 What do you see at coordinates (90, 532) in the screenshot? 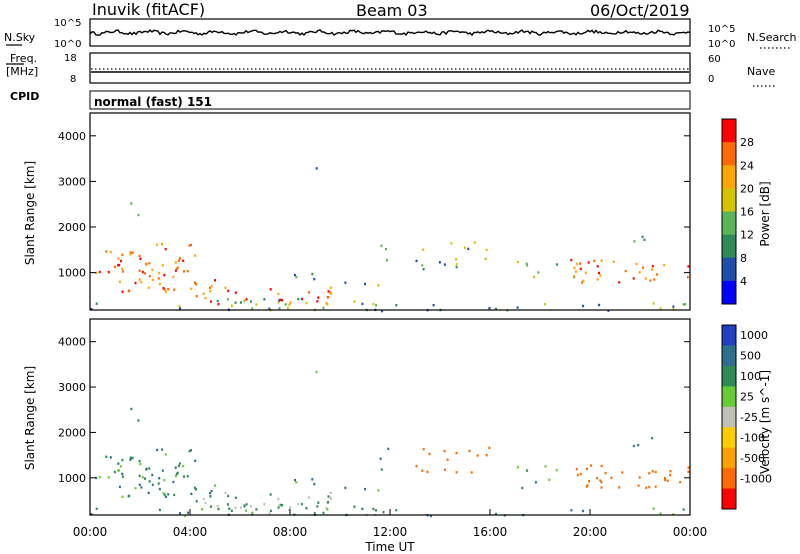
I see `x-tick-label: 00:00` at bounding box center [90, 532].